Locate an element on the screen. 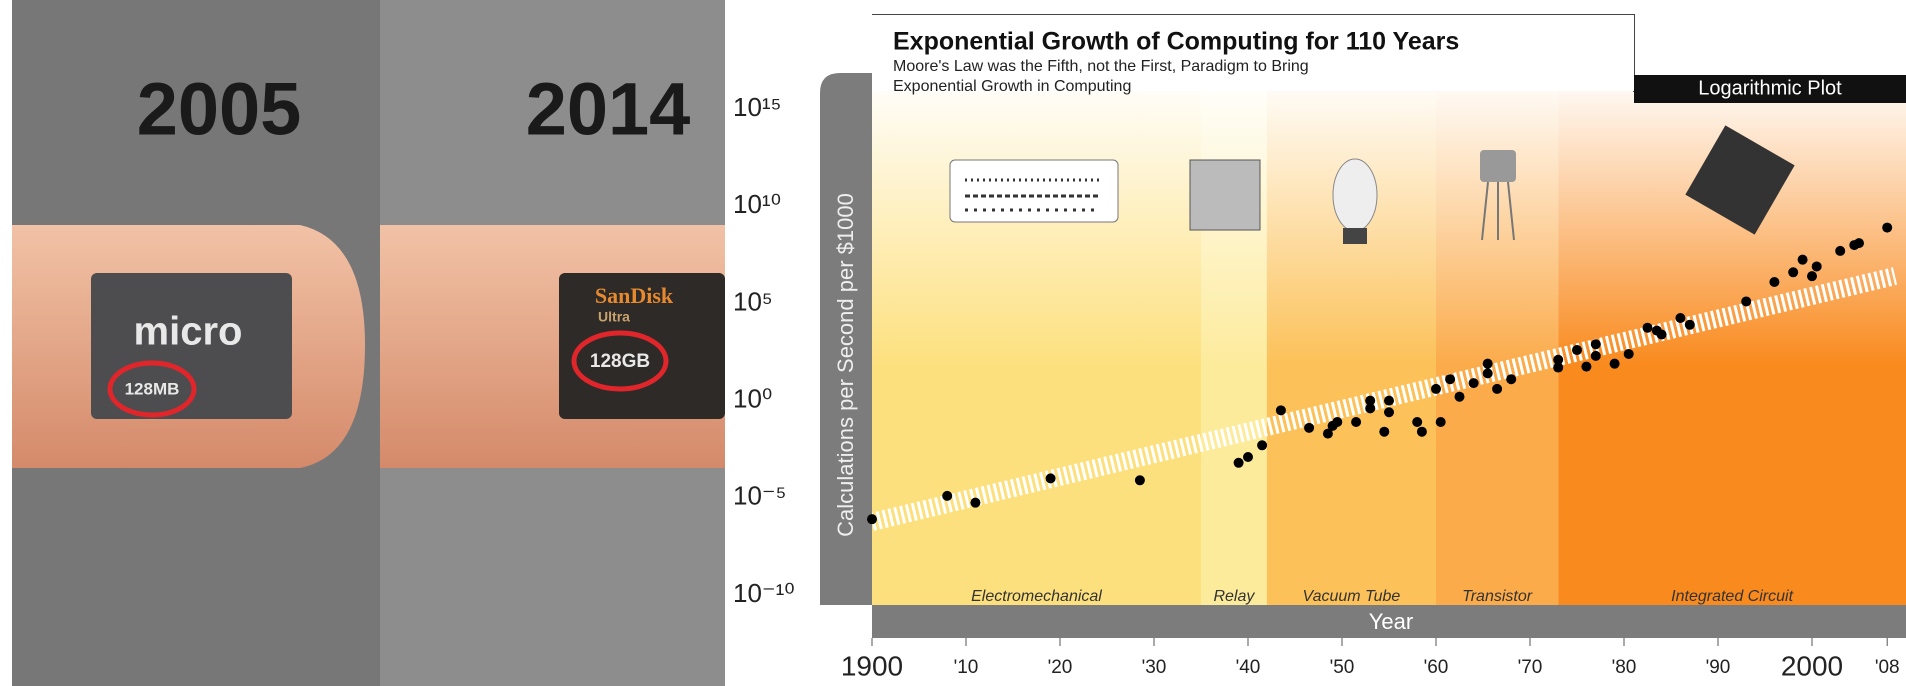 The height and width of the screenshot is (686, 1906). year-label: 2014 is located at coordinates (608, 109).